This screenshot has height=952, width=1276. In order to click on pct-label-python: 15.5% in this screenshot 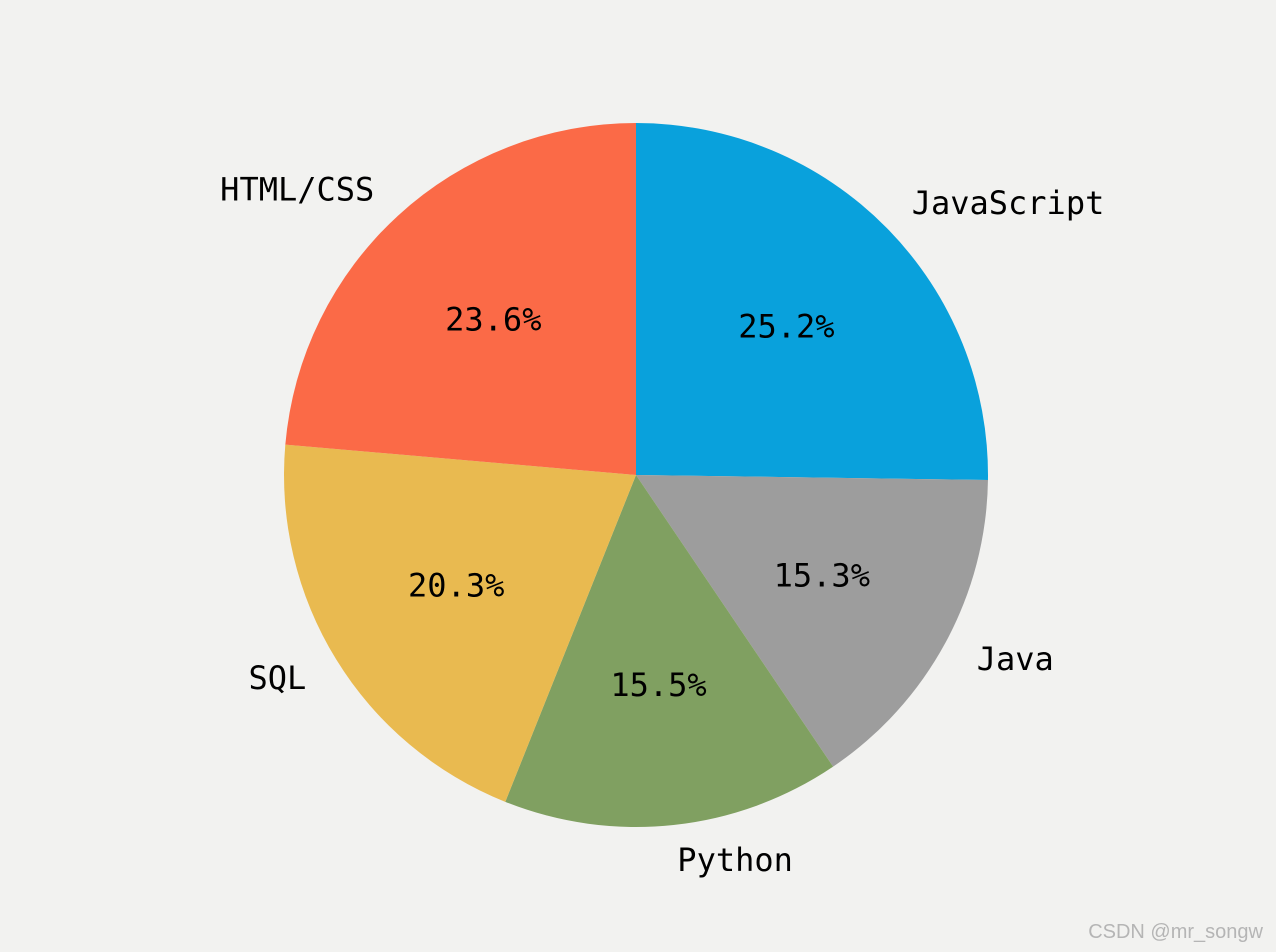, I will do `click(658, 685)`.